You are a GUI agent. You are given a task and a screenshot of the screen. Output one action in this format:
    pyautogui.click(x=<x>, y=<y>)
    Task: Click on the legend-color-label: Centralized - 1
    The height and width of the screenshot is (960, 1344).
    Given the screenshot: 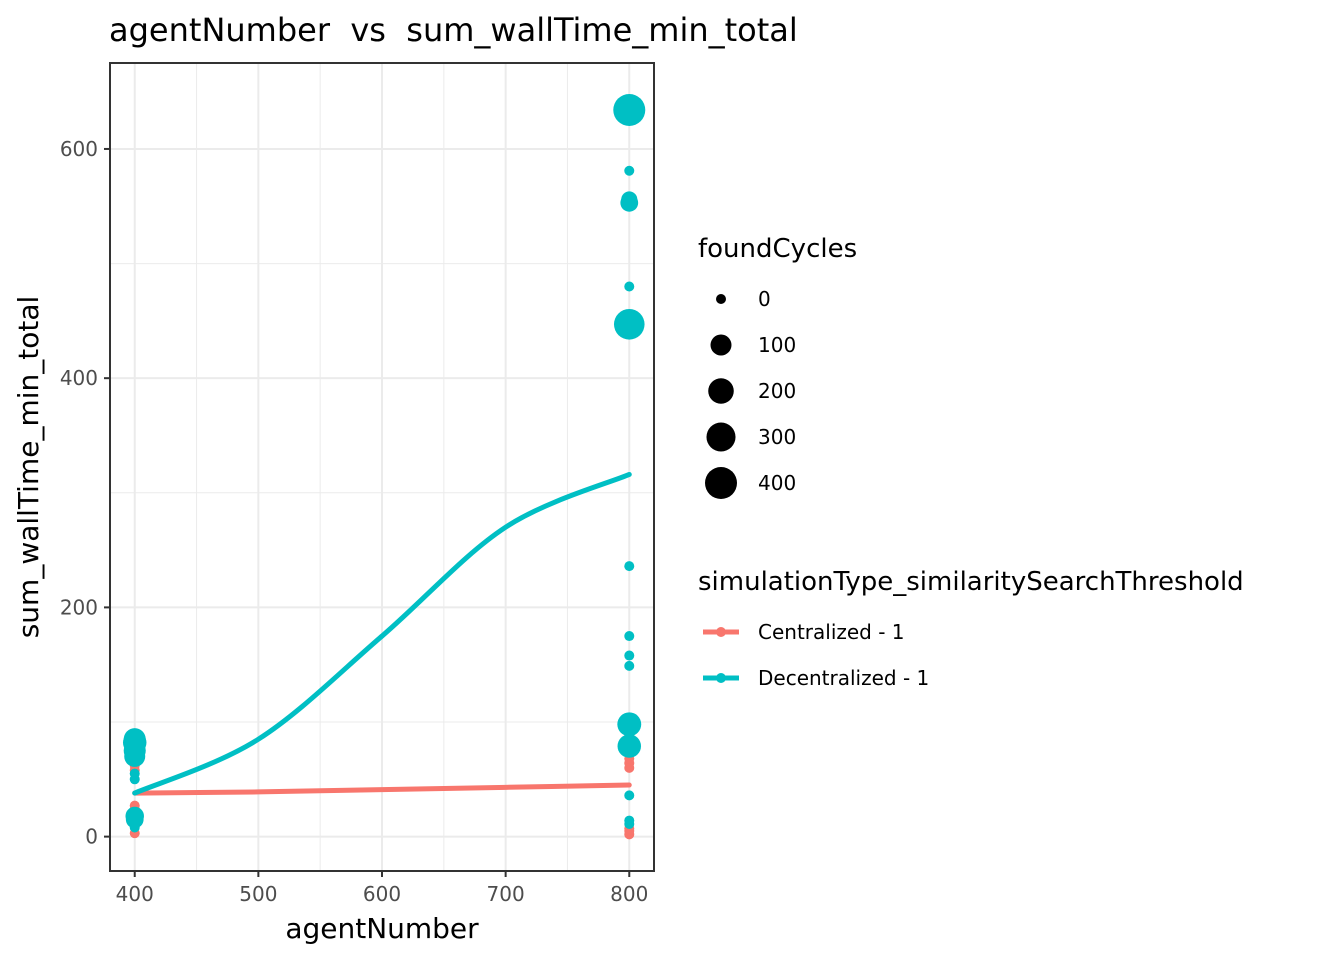 What is the action you would take?
    pyautogui.click(x=831, y=632)
    